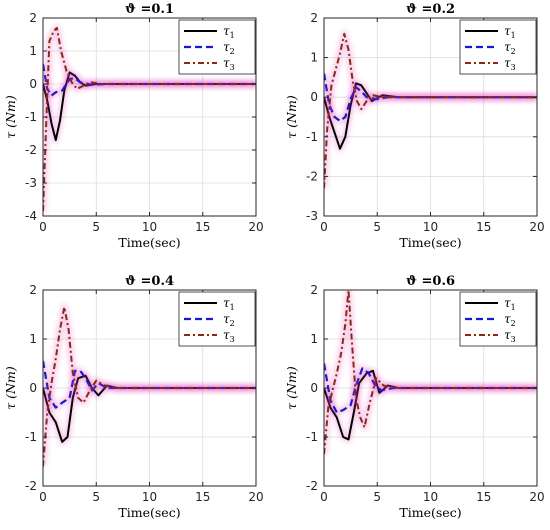 Image resolution: width=550 pixels, height=530 pixels. Describe the element at coordinates (31, 216) in the screenshot. I see `y-tick-label: -4` at that location.